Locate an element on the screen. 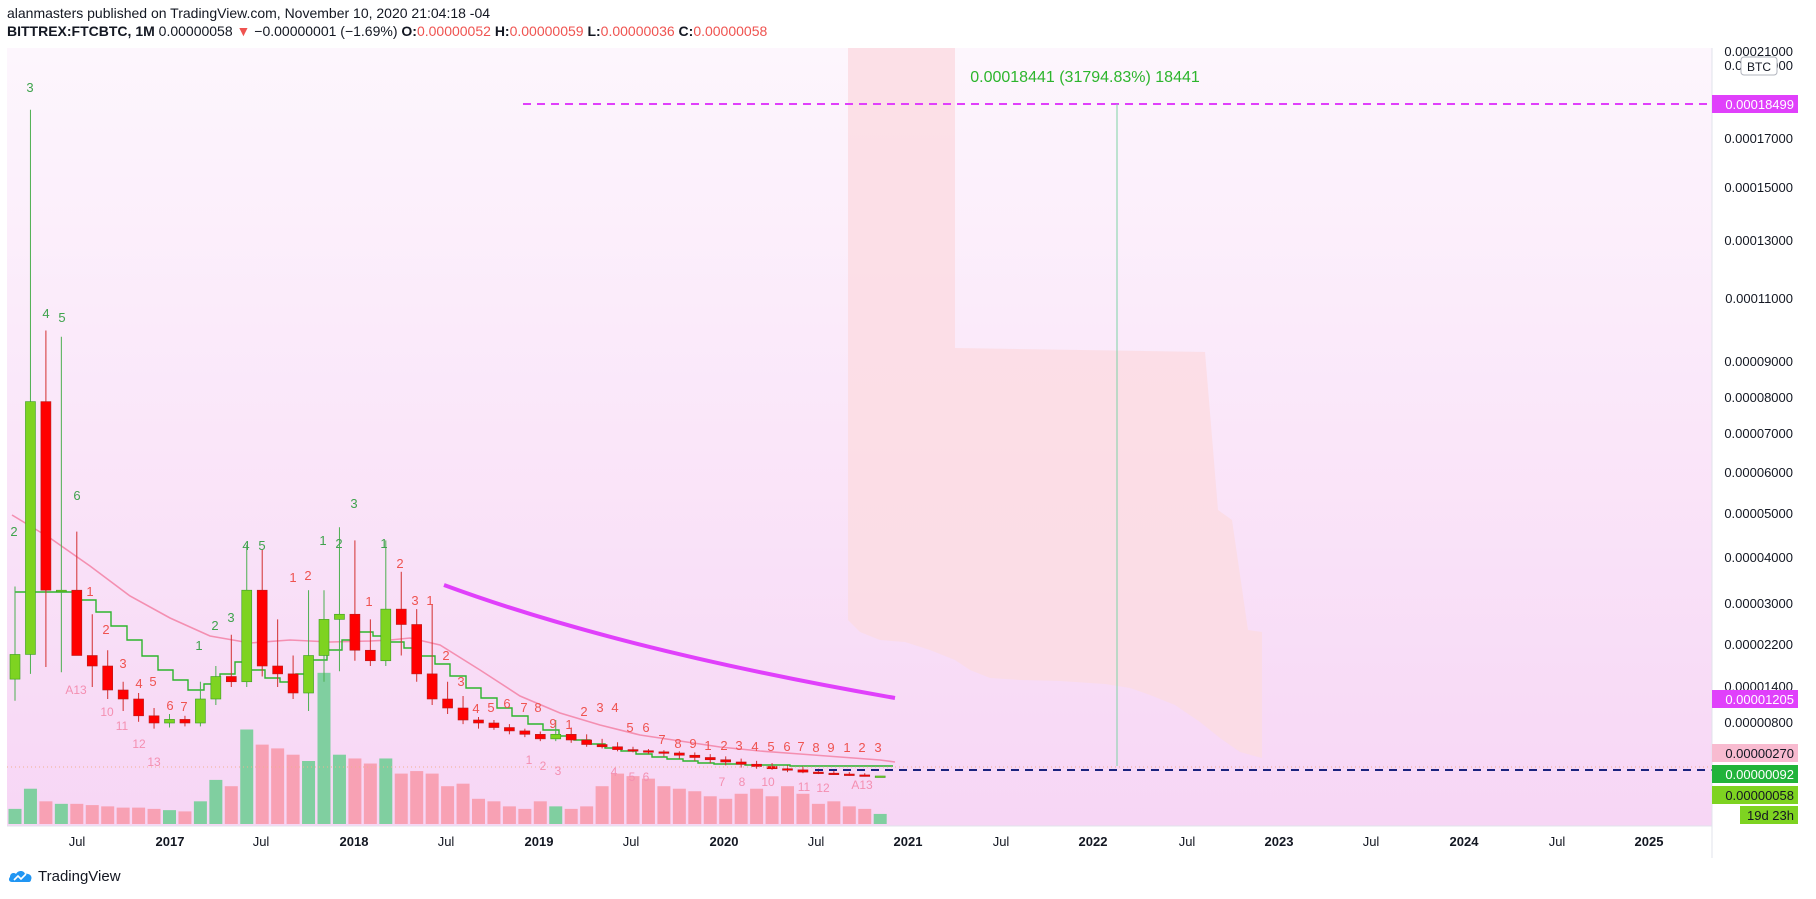  count-label: 13 is located at coordinates (154, 762).